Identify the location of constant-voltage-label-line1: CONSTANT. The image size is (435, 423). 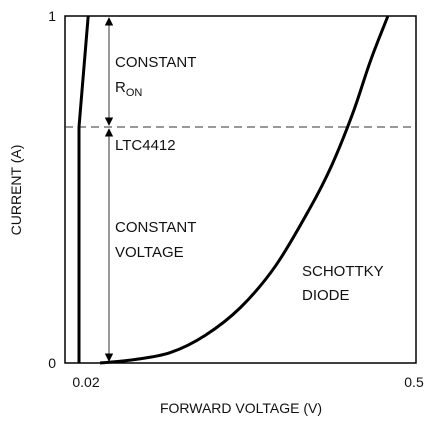
(155, 227).